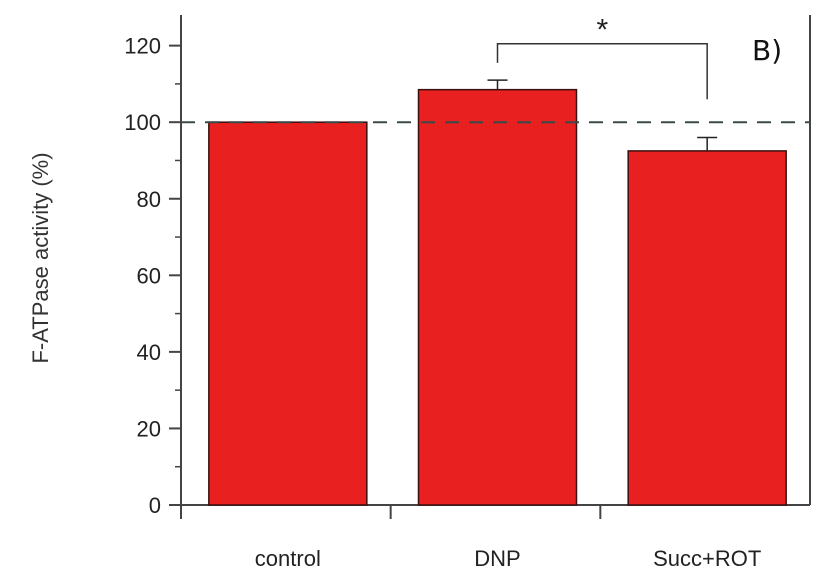 The width and height of the screenshot is (814, 580). What do you see at coordinates (149, 352) in the screenshot?
I see `y-tick-label-40: 40` at bounding box center [149, 352].